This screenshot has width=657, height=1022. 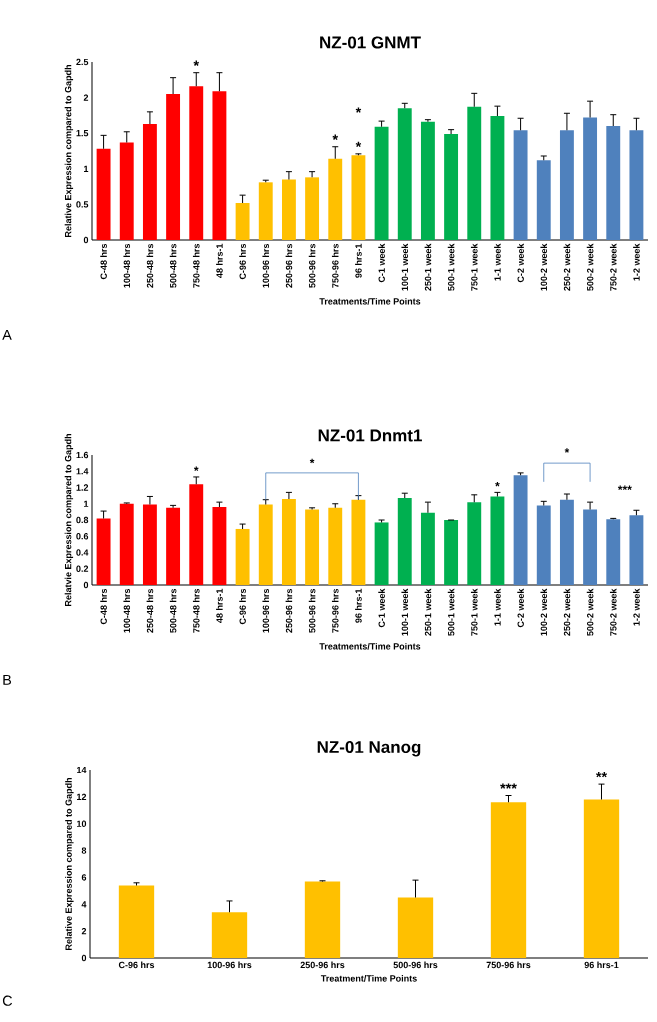 I want to click on y-tick-label: 8, so click(x=84, y=850).